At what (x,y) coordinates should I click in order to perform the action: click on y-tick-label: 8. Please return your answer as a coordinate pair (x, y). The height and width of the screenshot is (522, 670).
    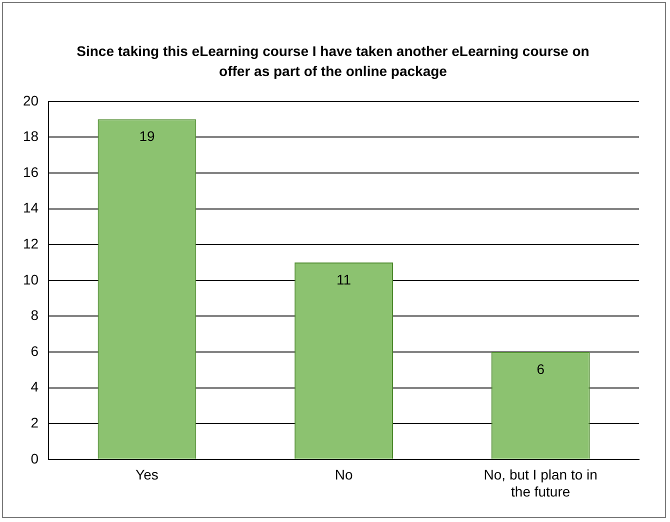
    Looking at the image, I should click on (34, 315).